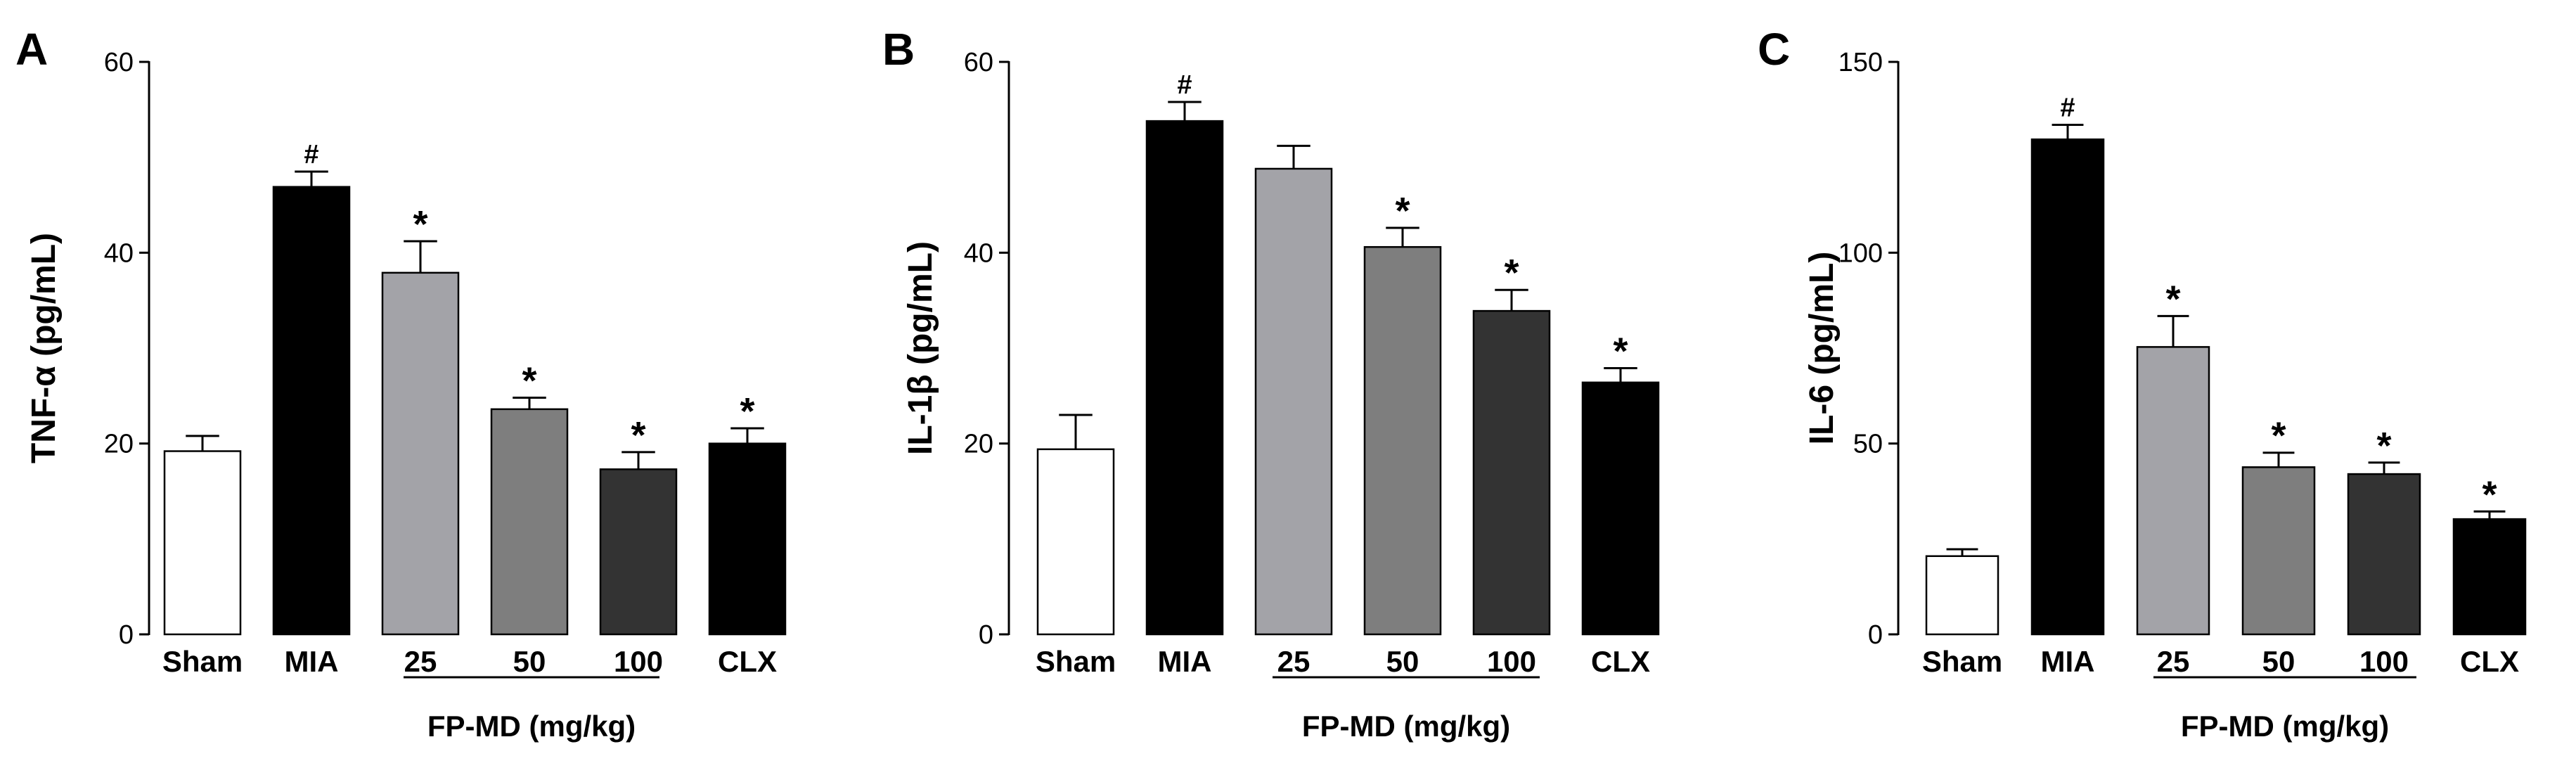  Describe the element at coordinates (1860, 253) in the screenshot. I see `y-tick-label: 100` at that location.